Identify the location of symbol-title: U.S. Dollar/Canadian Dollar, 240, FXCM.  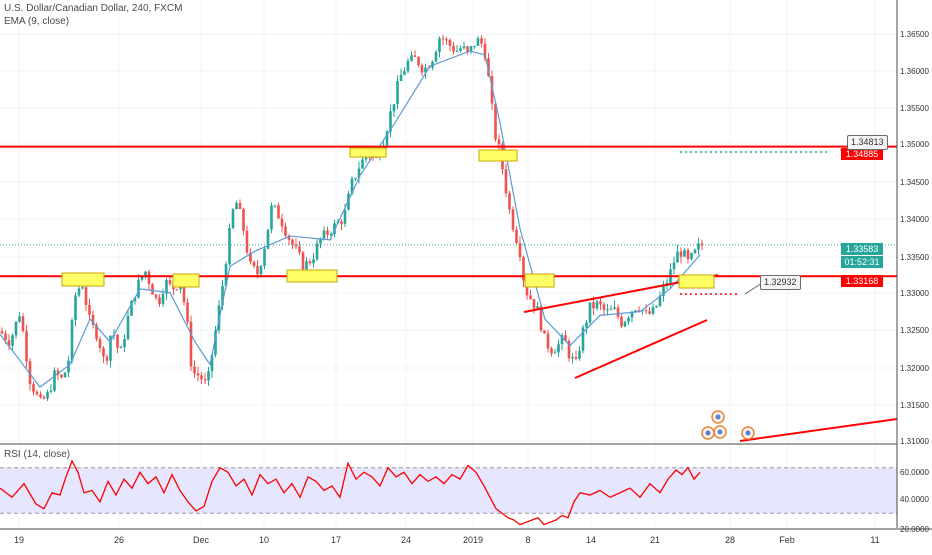
(93, 8).